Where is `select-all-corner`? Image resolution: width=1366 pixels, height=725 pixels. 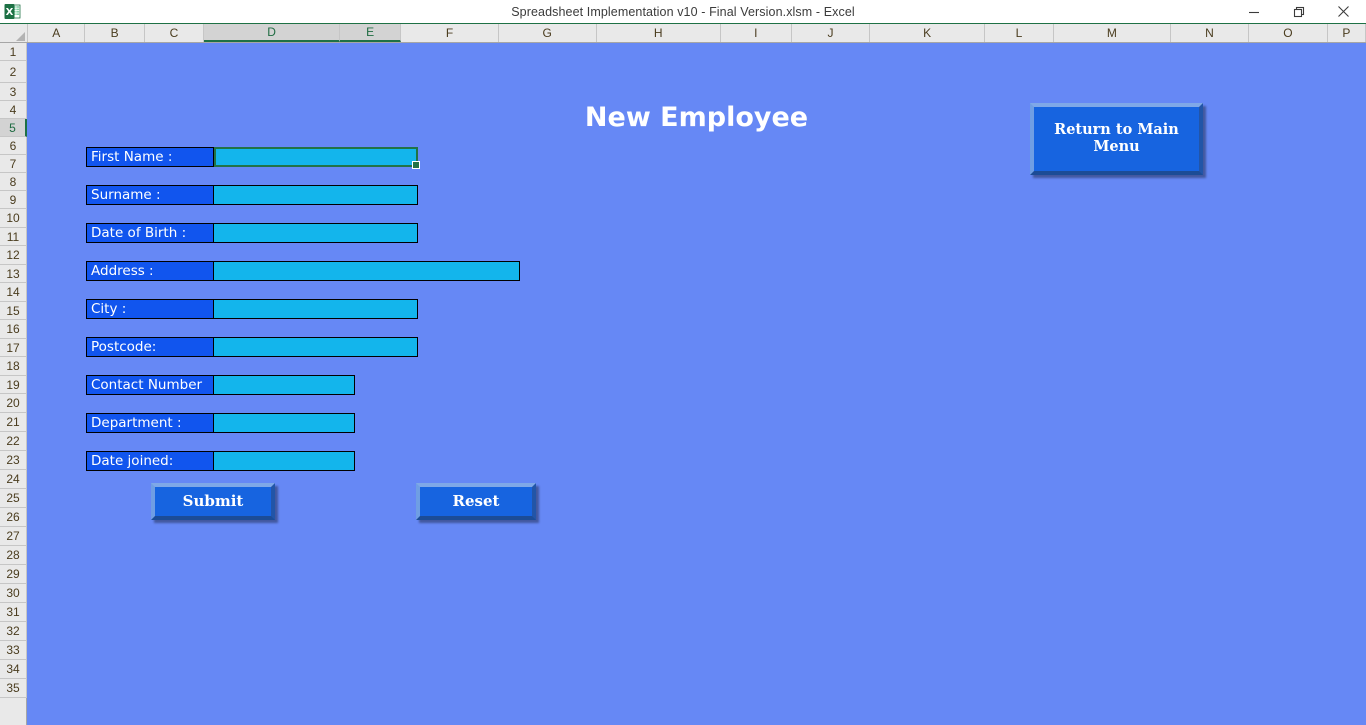
select-all-corner is located at coordinates (14, 33).